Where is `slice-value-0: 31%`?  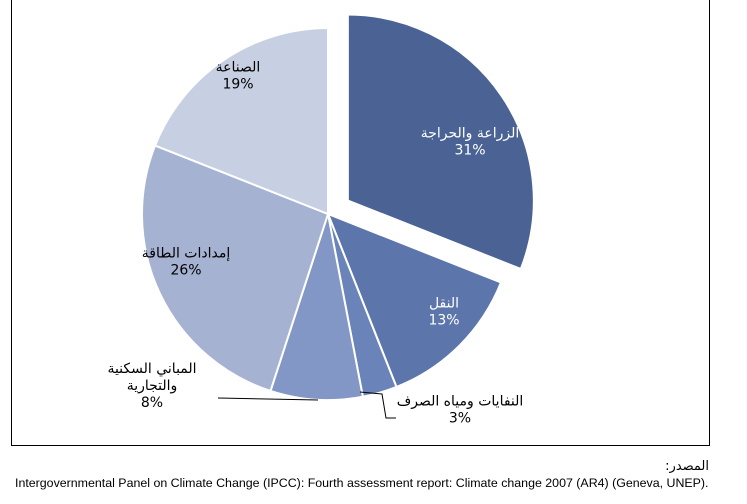
slice-value-0: 31% is located at coordinates (469, 151).